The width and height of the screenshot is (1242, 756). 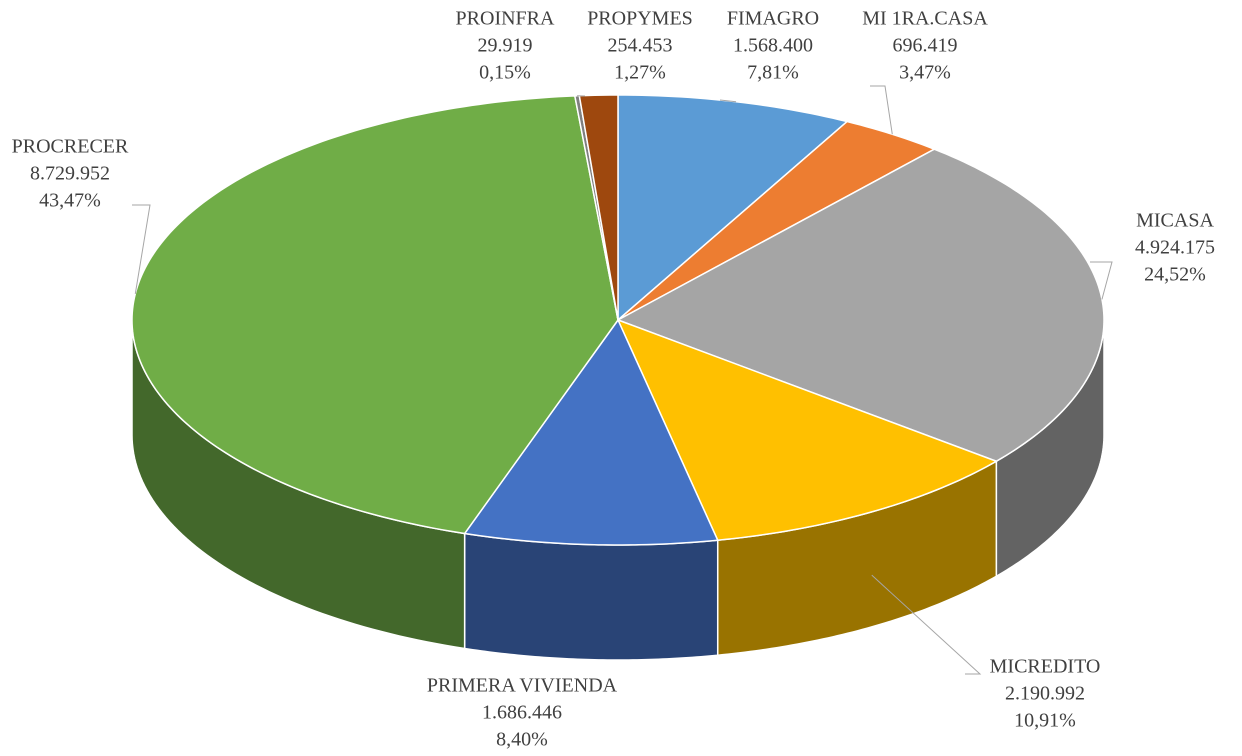 What do you see at coordinates (1045, 667) in the screenshot?
I see `slice-label-name: MICREDITO` at bounding box center [1045, 667].